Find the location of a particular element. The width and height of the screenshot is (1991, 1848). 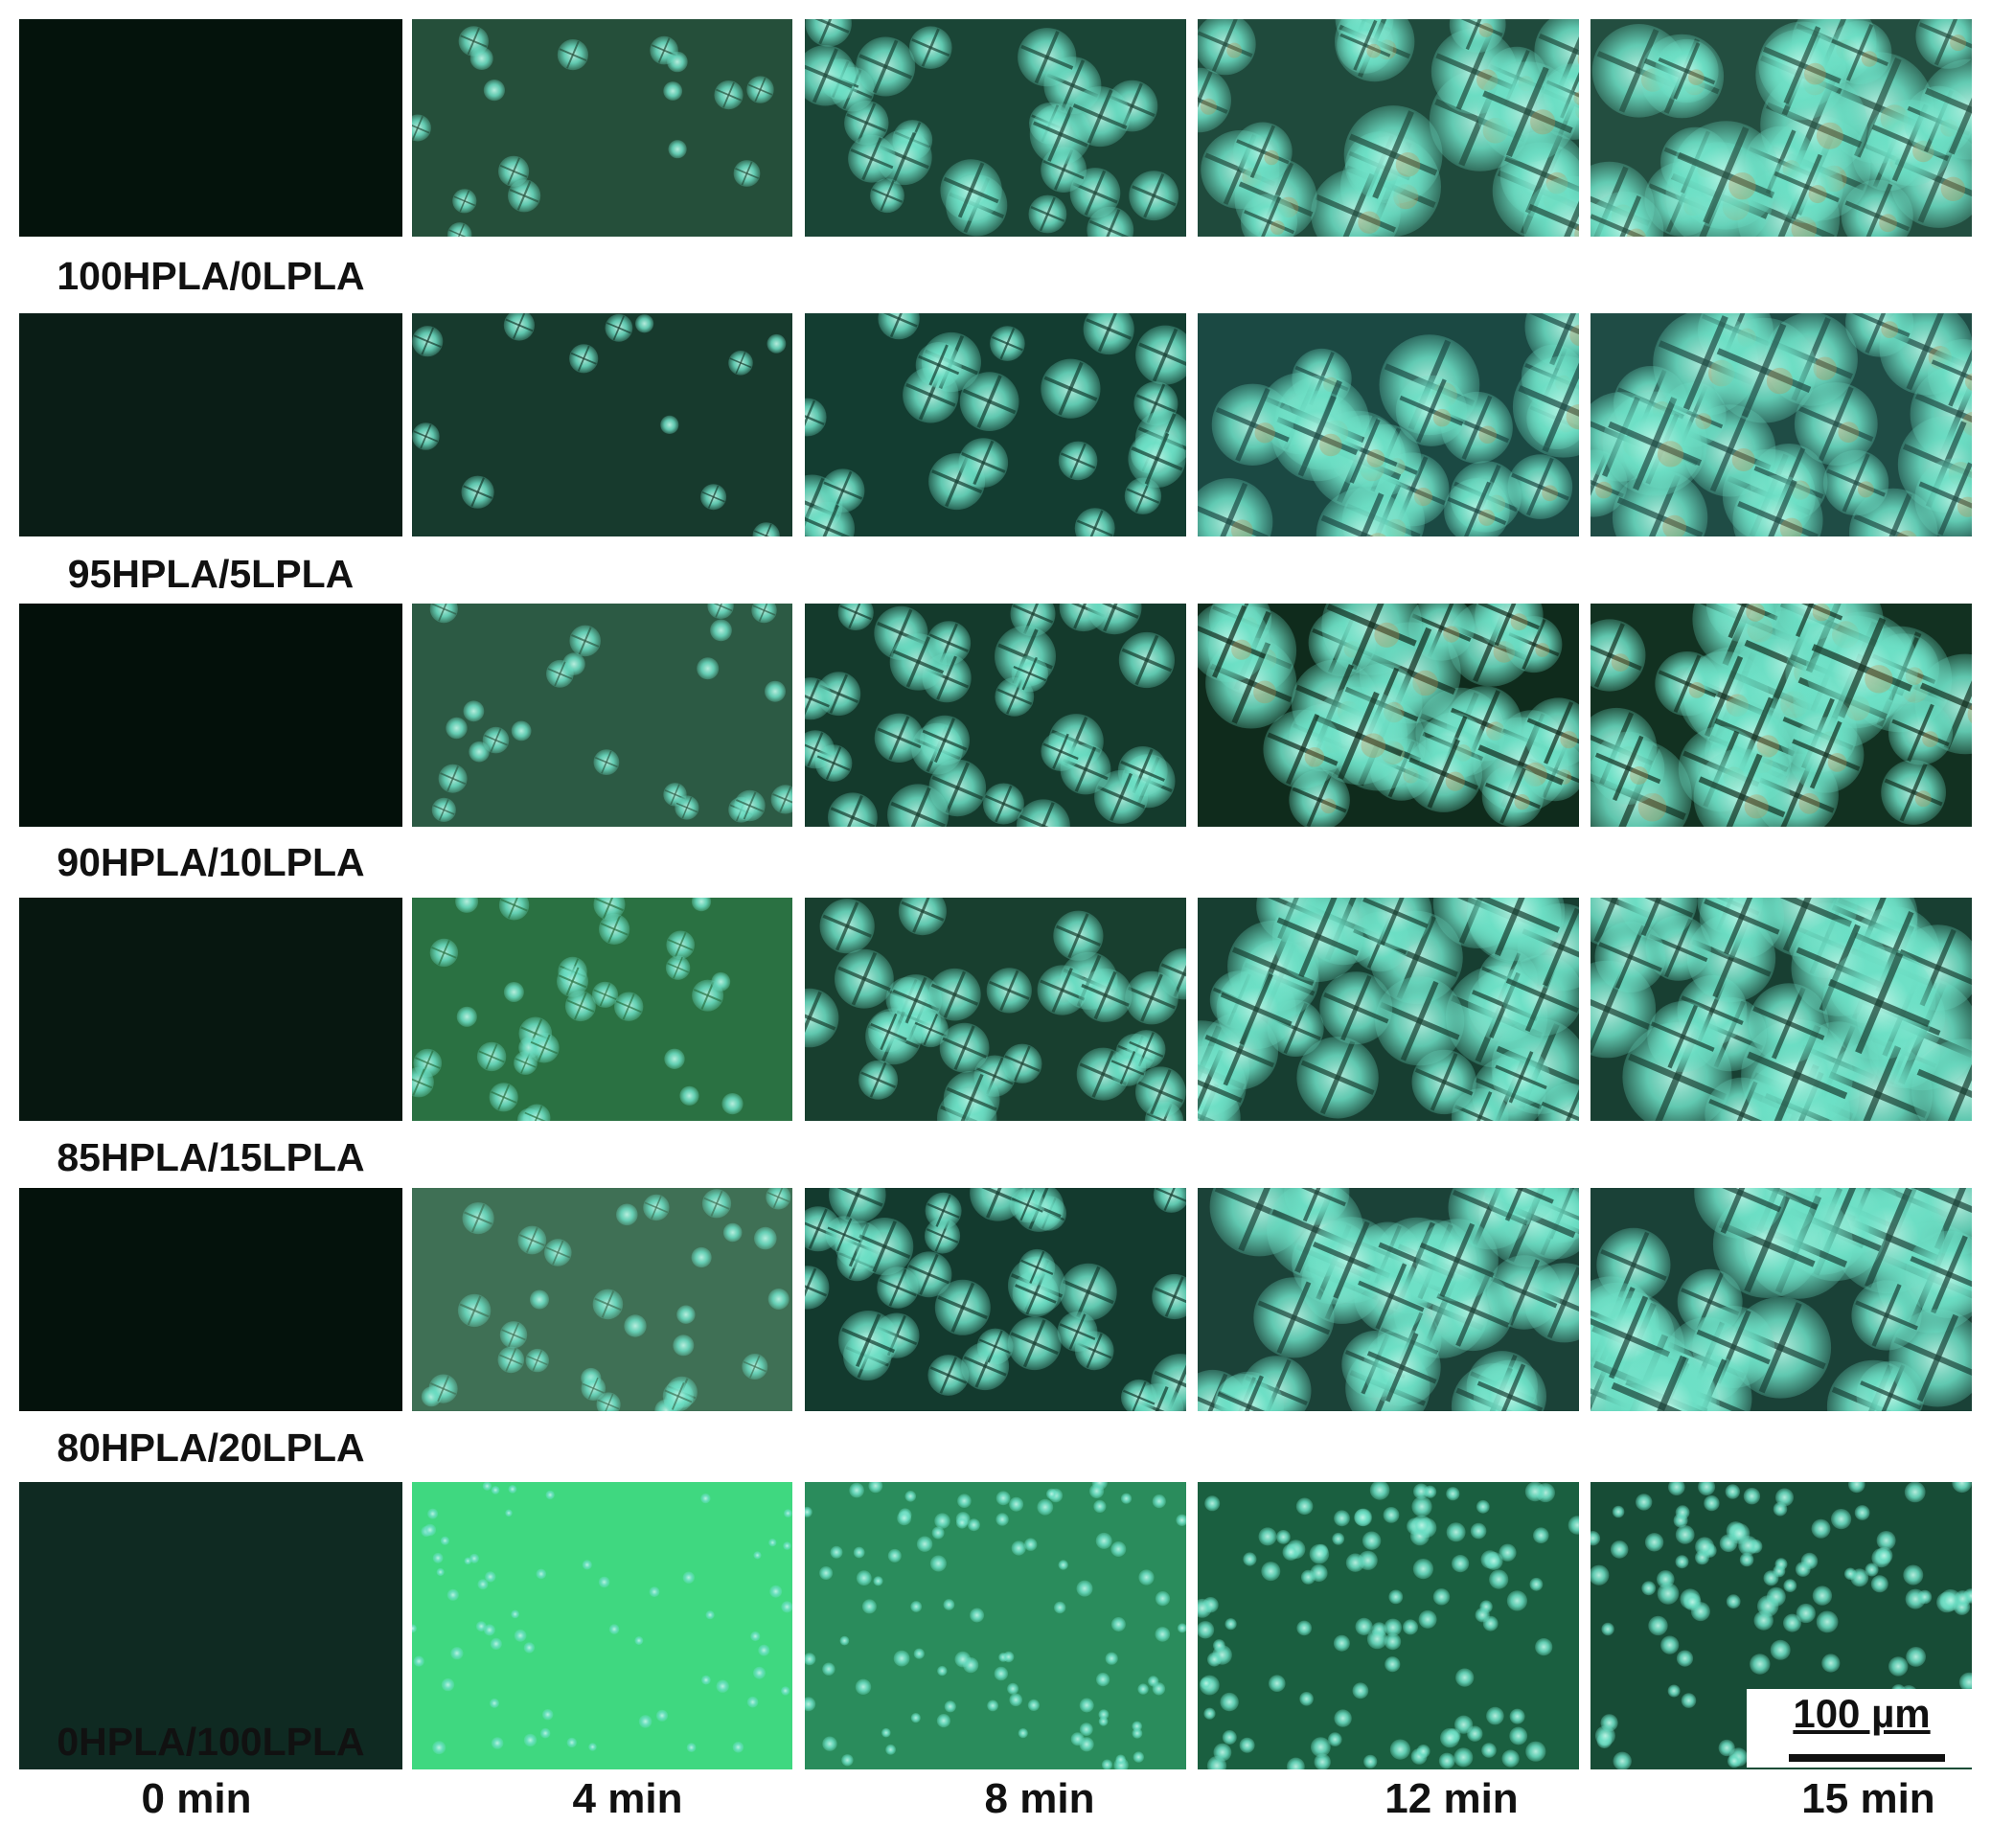

row-label: 90HPLA/10LPLA is located at coordinates (211, 862).